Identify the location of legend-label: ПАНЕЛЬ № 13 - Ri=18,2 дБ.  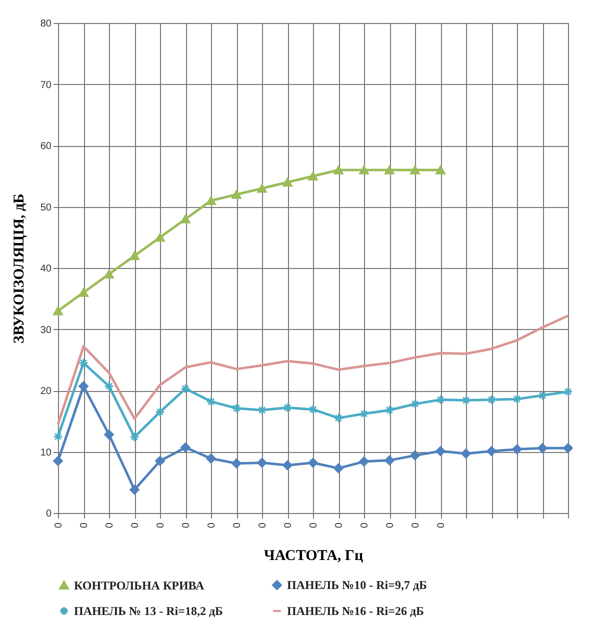
(149, 611).